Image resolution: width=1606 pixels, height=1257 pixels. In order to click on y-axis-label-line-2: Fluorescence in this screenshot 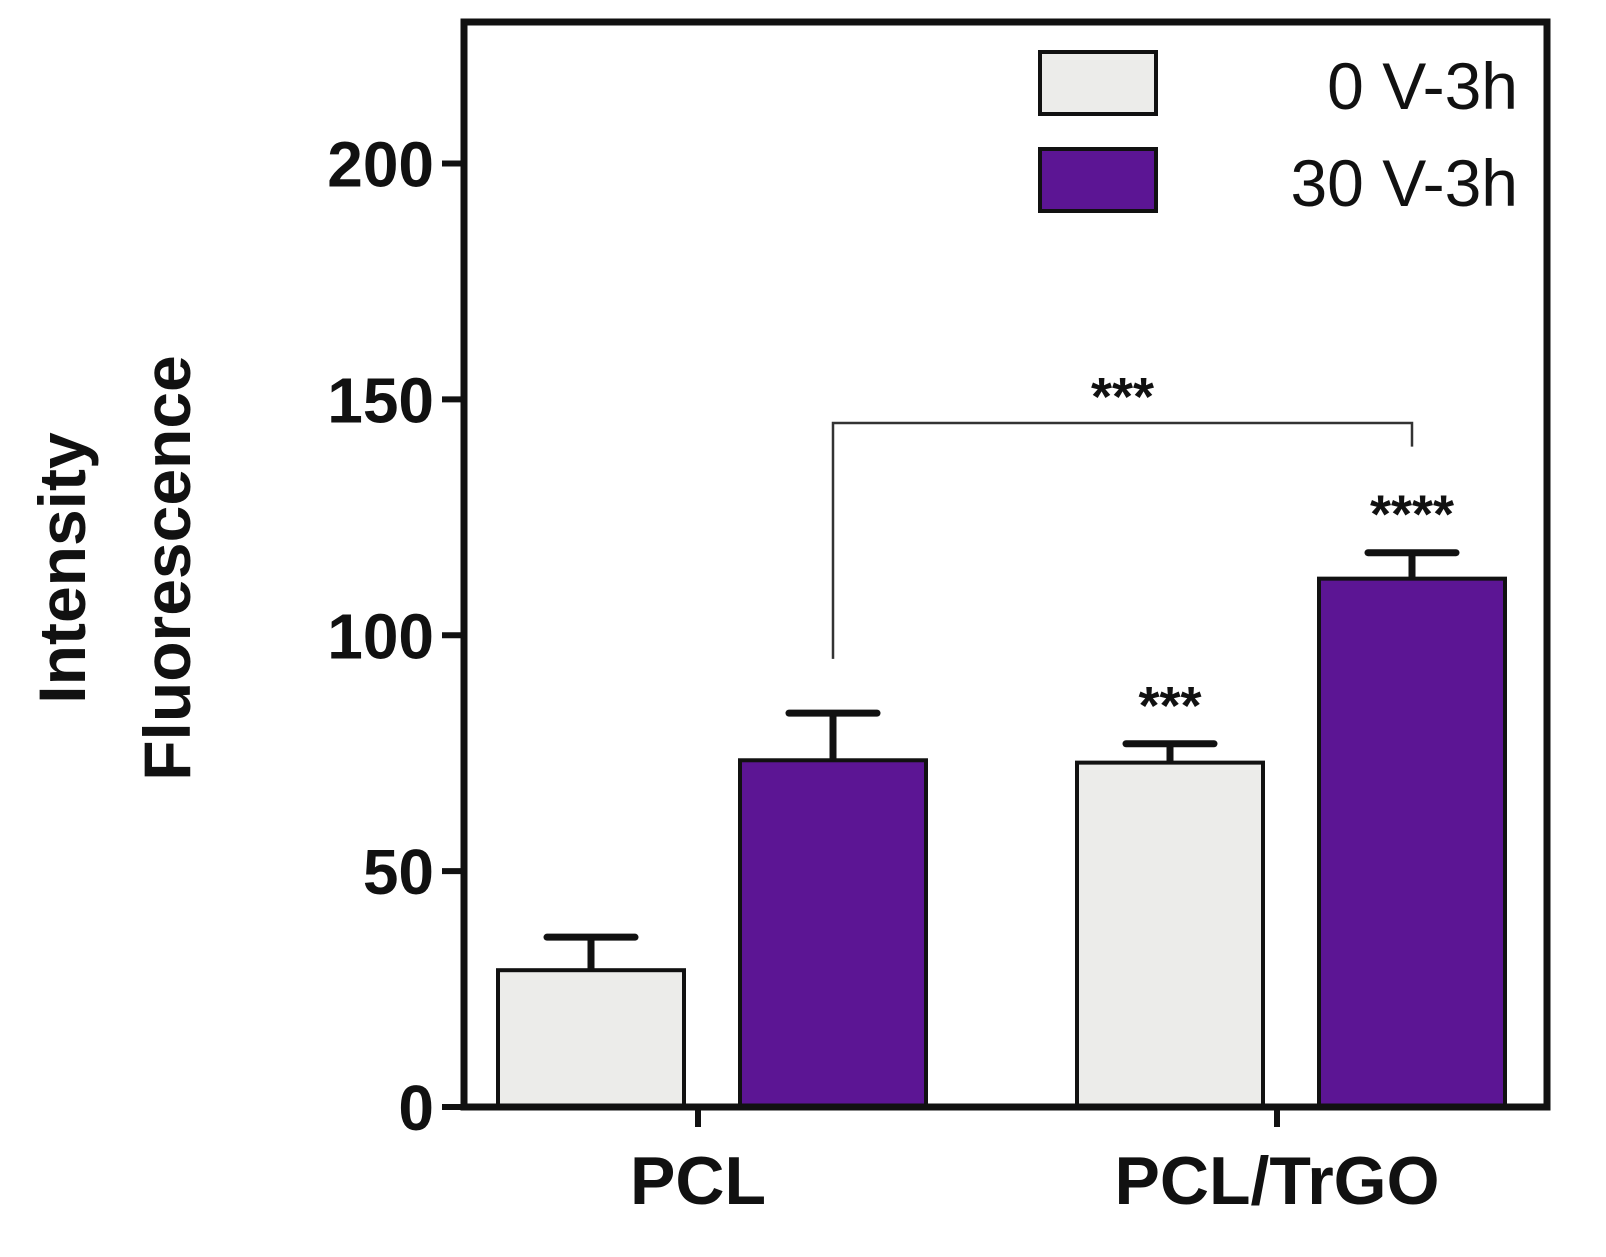, I will do `click(167, 568)`.